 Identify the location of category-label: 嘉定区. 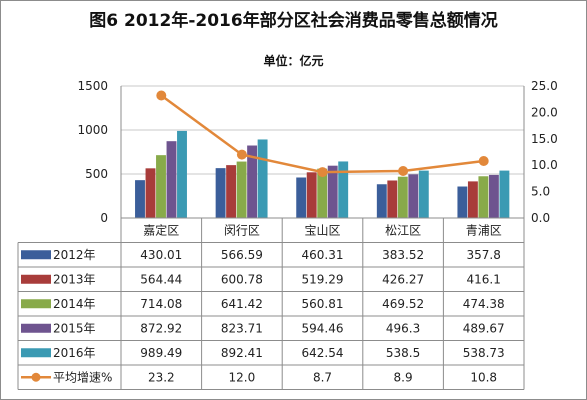
(161, 229).